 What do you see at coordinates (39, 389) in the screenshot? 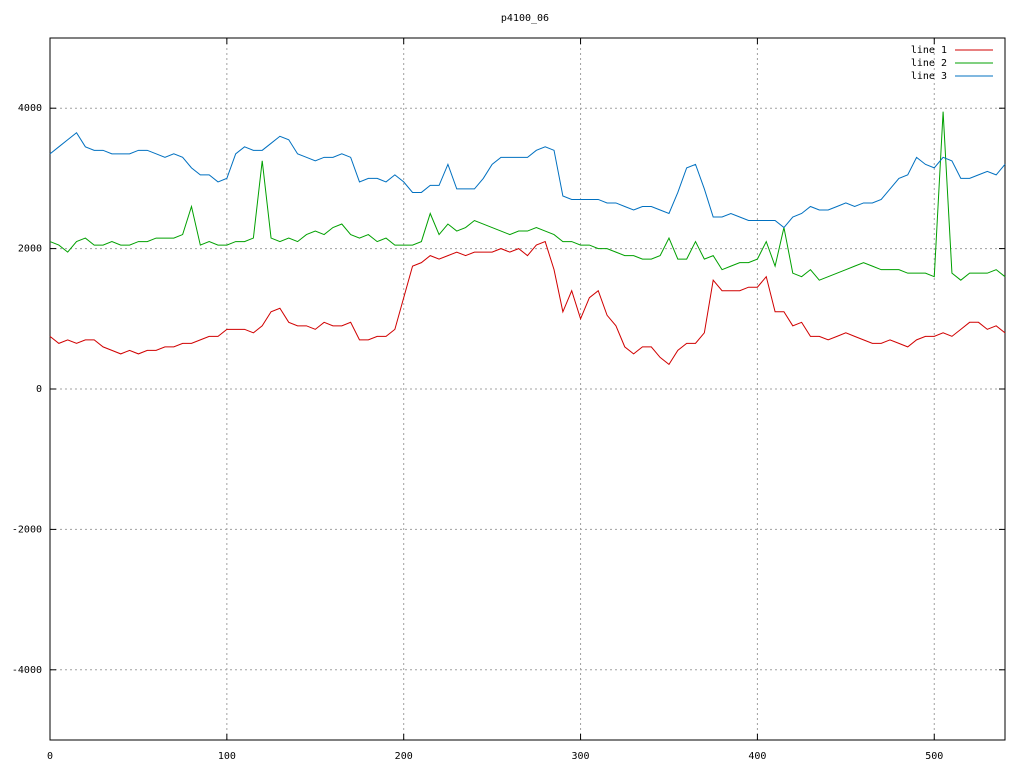
I see `y-tick-label: 0` at bounding box center [39, 389].